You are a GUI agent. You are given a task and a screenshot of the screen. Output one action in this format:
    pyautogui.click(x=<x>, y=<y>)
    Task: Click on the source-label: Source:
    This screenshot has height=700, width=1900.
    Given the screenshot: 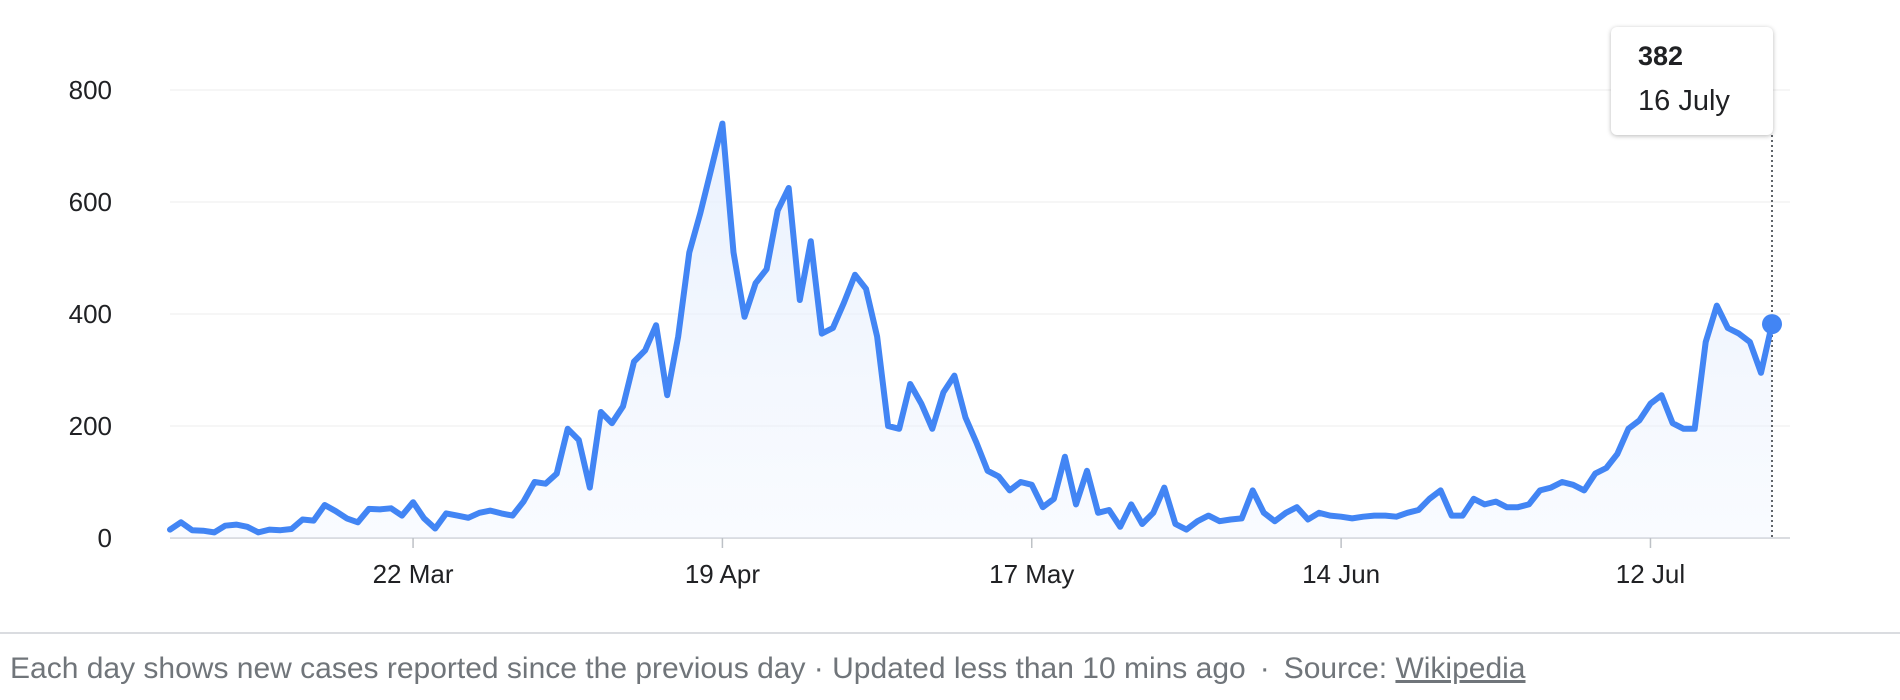 What is the action you would take?
    pyautogui.click(x=1335, y=668)
    